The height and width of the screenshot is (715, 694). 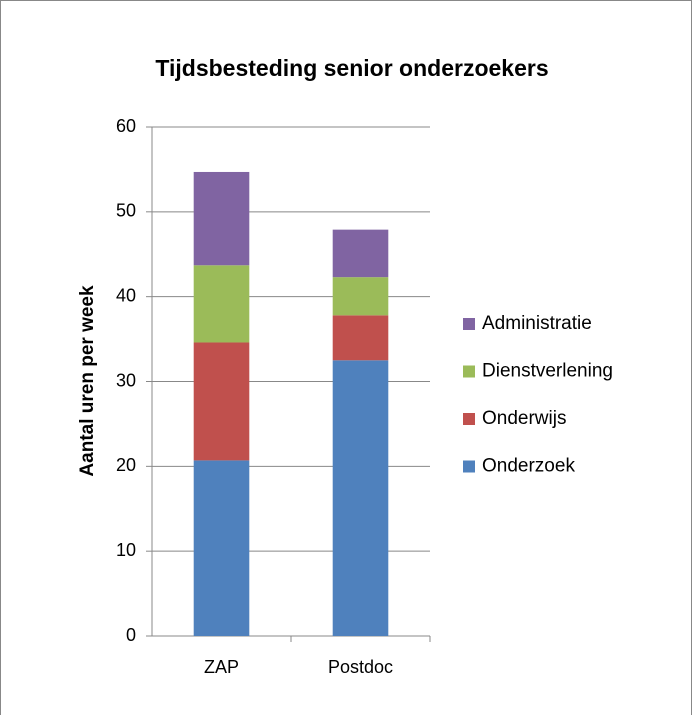 What do you see at coordinates (360, 667) in the screenshot?
I see `x-tick-label: Postdoc` at bounding box center [360, 667].